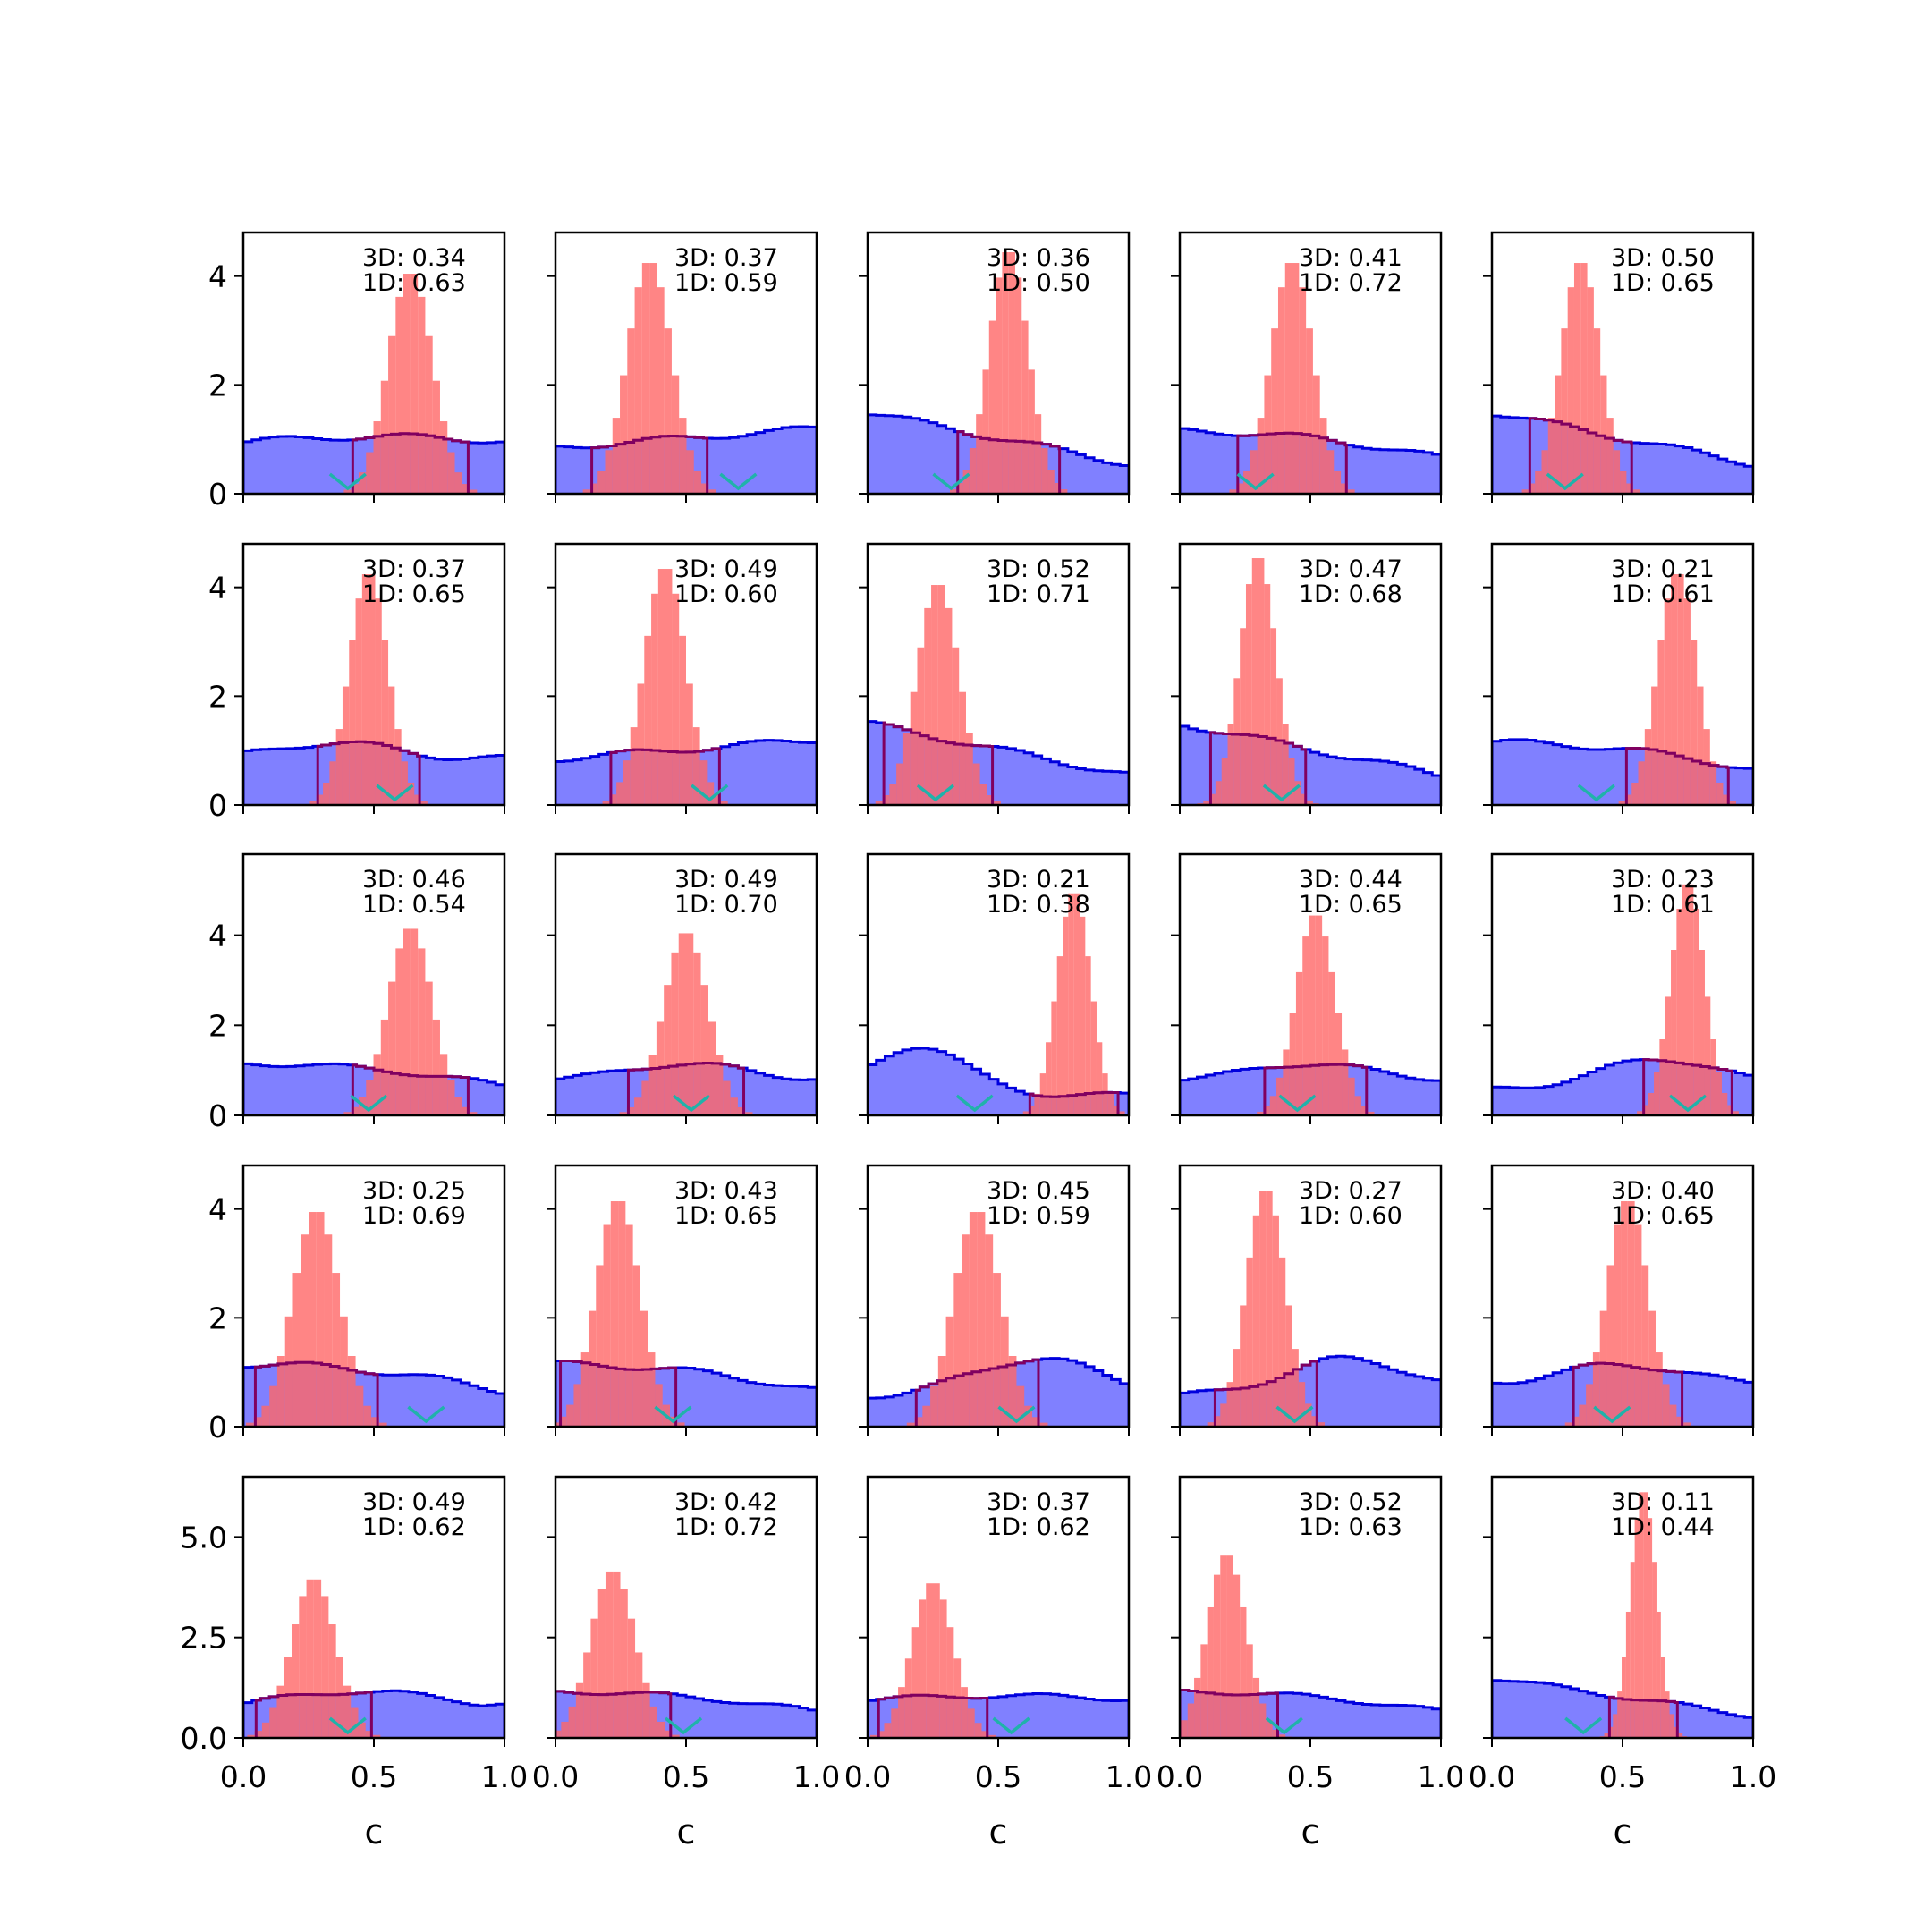 This screenshot has width=1932, height=1932. I want to click on x-axis-label: c, so click(374, 1832).